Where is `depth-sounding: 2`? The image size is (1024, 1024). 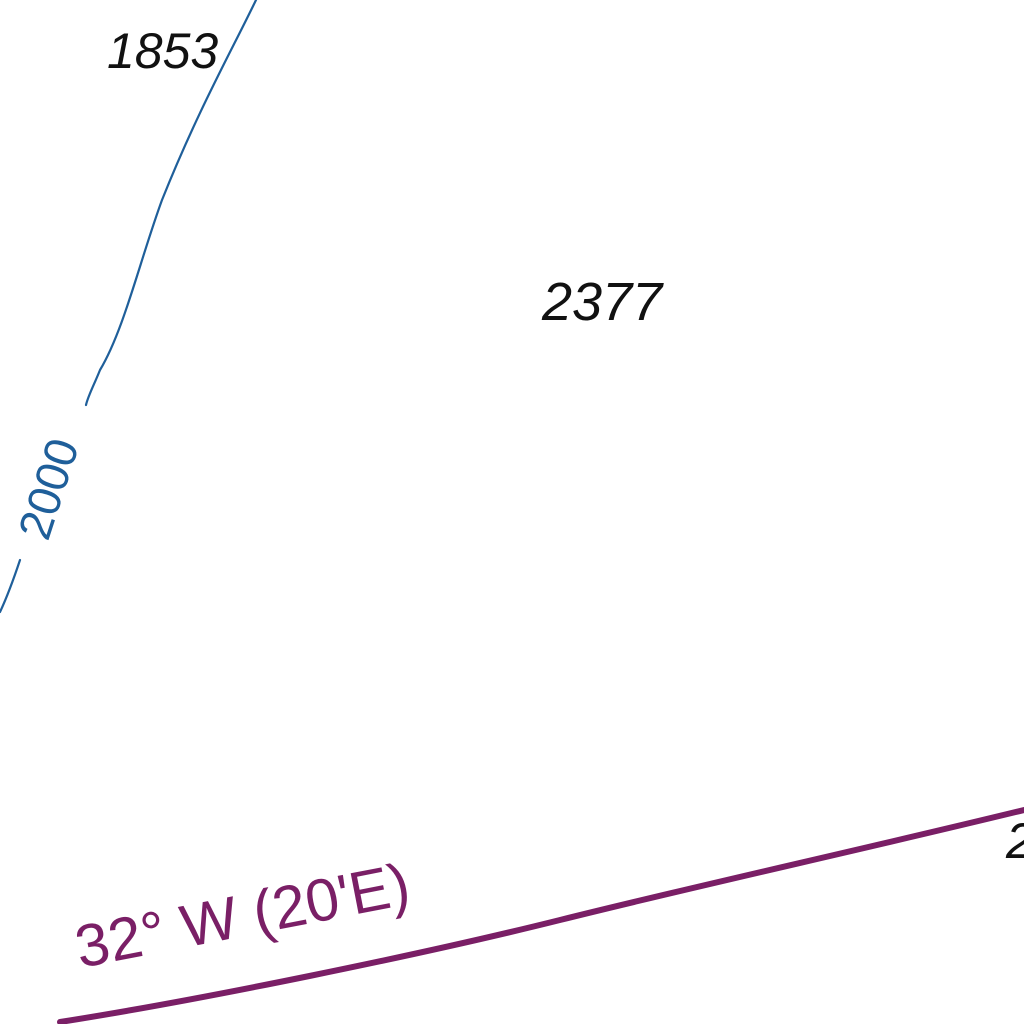 depth-sounding: 2 is located at coordinates (1014, 841).